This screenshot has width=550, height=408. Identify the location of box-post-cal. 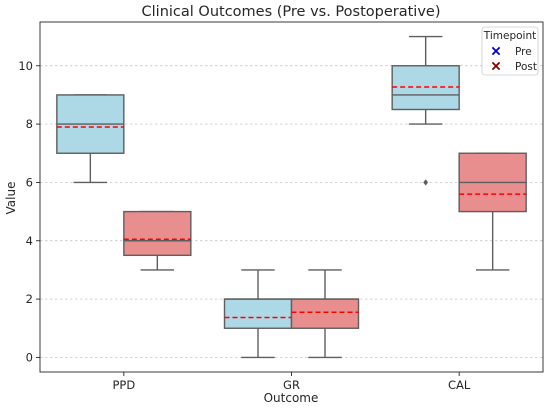
(492, 211).